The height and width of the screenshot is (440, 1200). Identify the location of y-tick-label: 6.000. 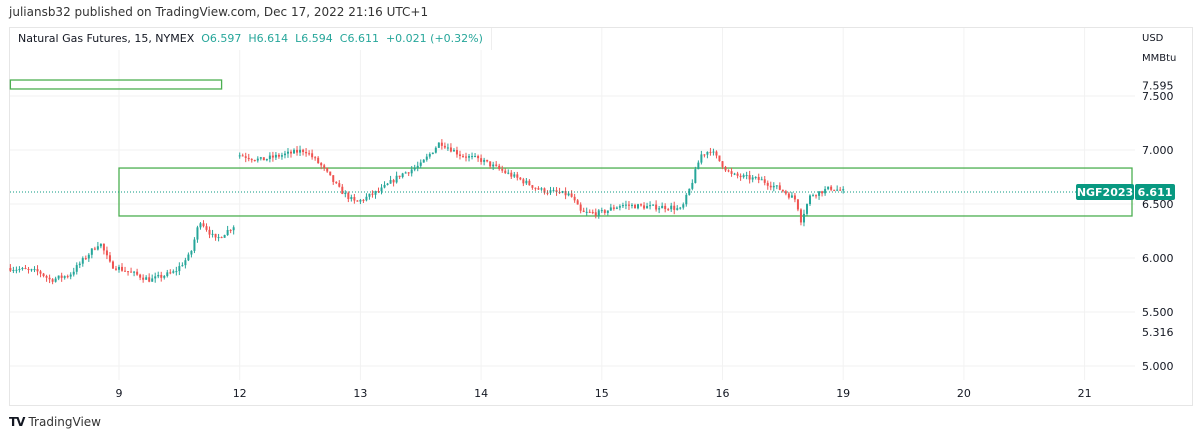
(1158, 258).